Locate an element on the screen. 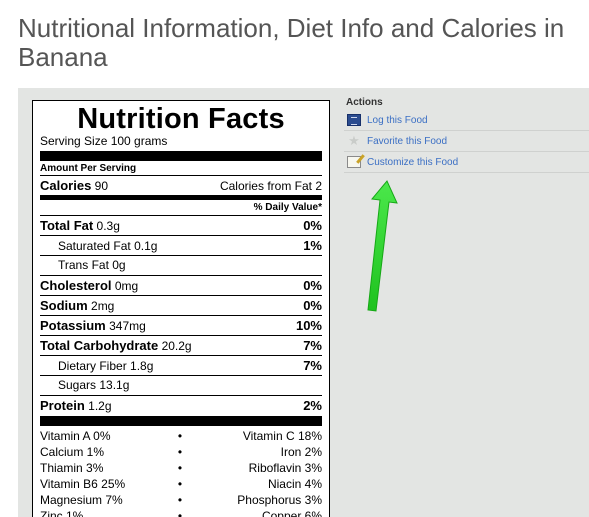 The height and width of the screenshot is (517, 589). log-food-link: Log this Food is located at coordinates (466, 120).